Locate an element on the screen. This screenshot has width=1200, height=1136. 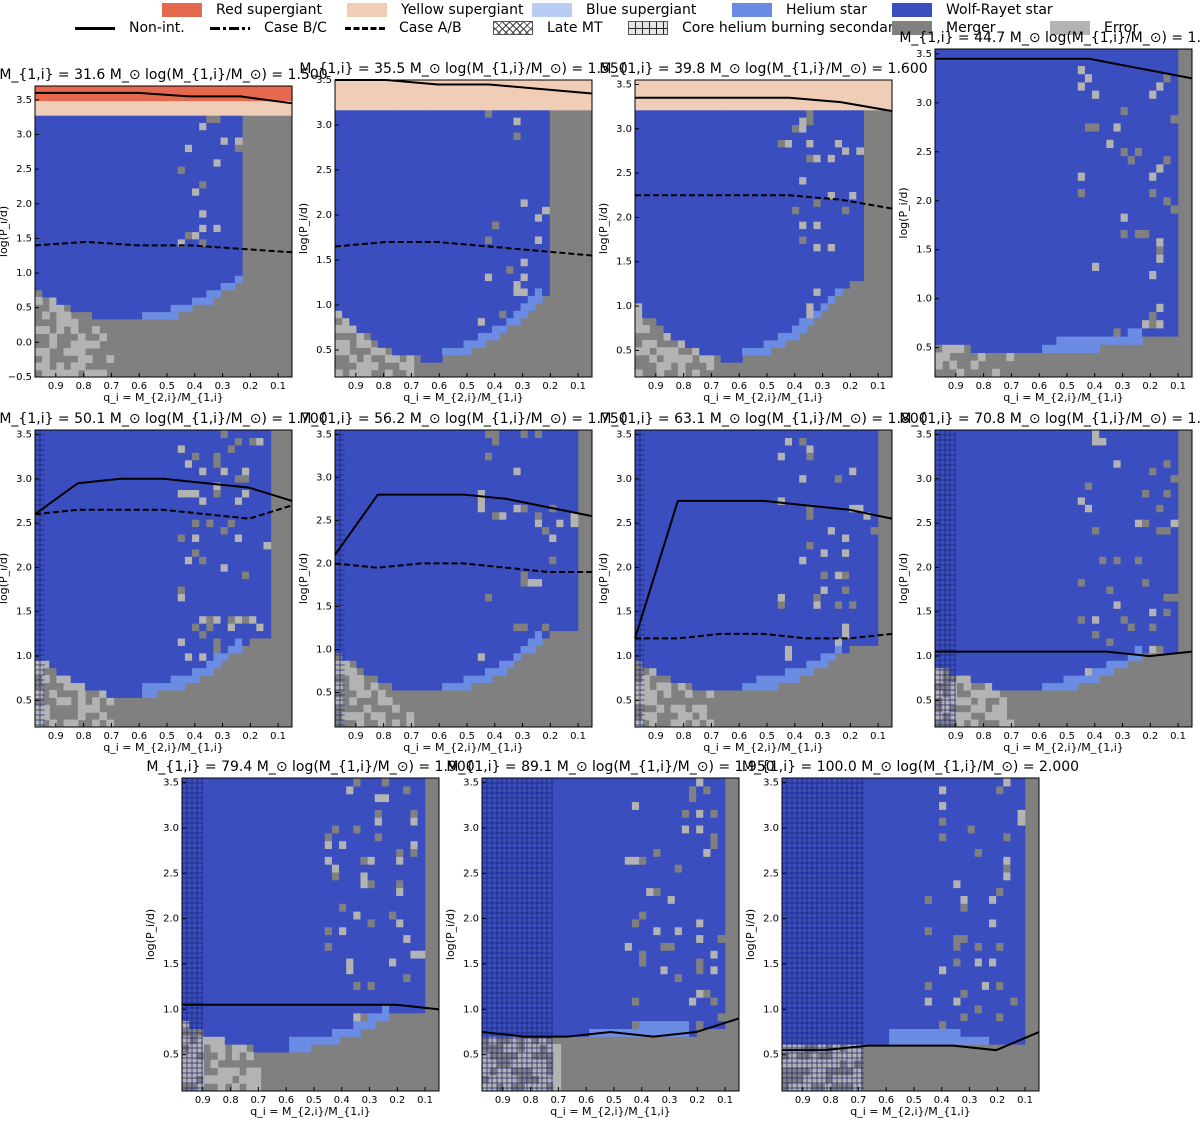
cell-merger is located at coordinates (496, 225).